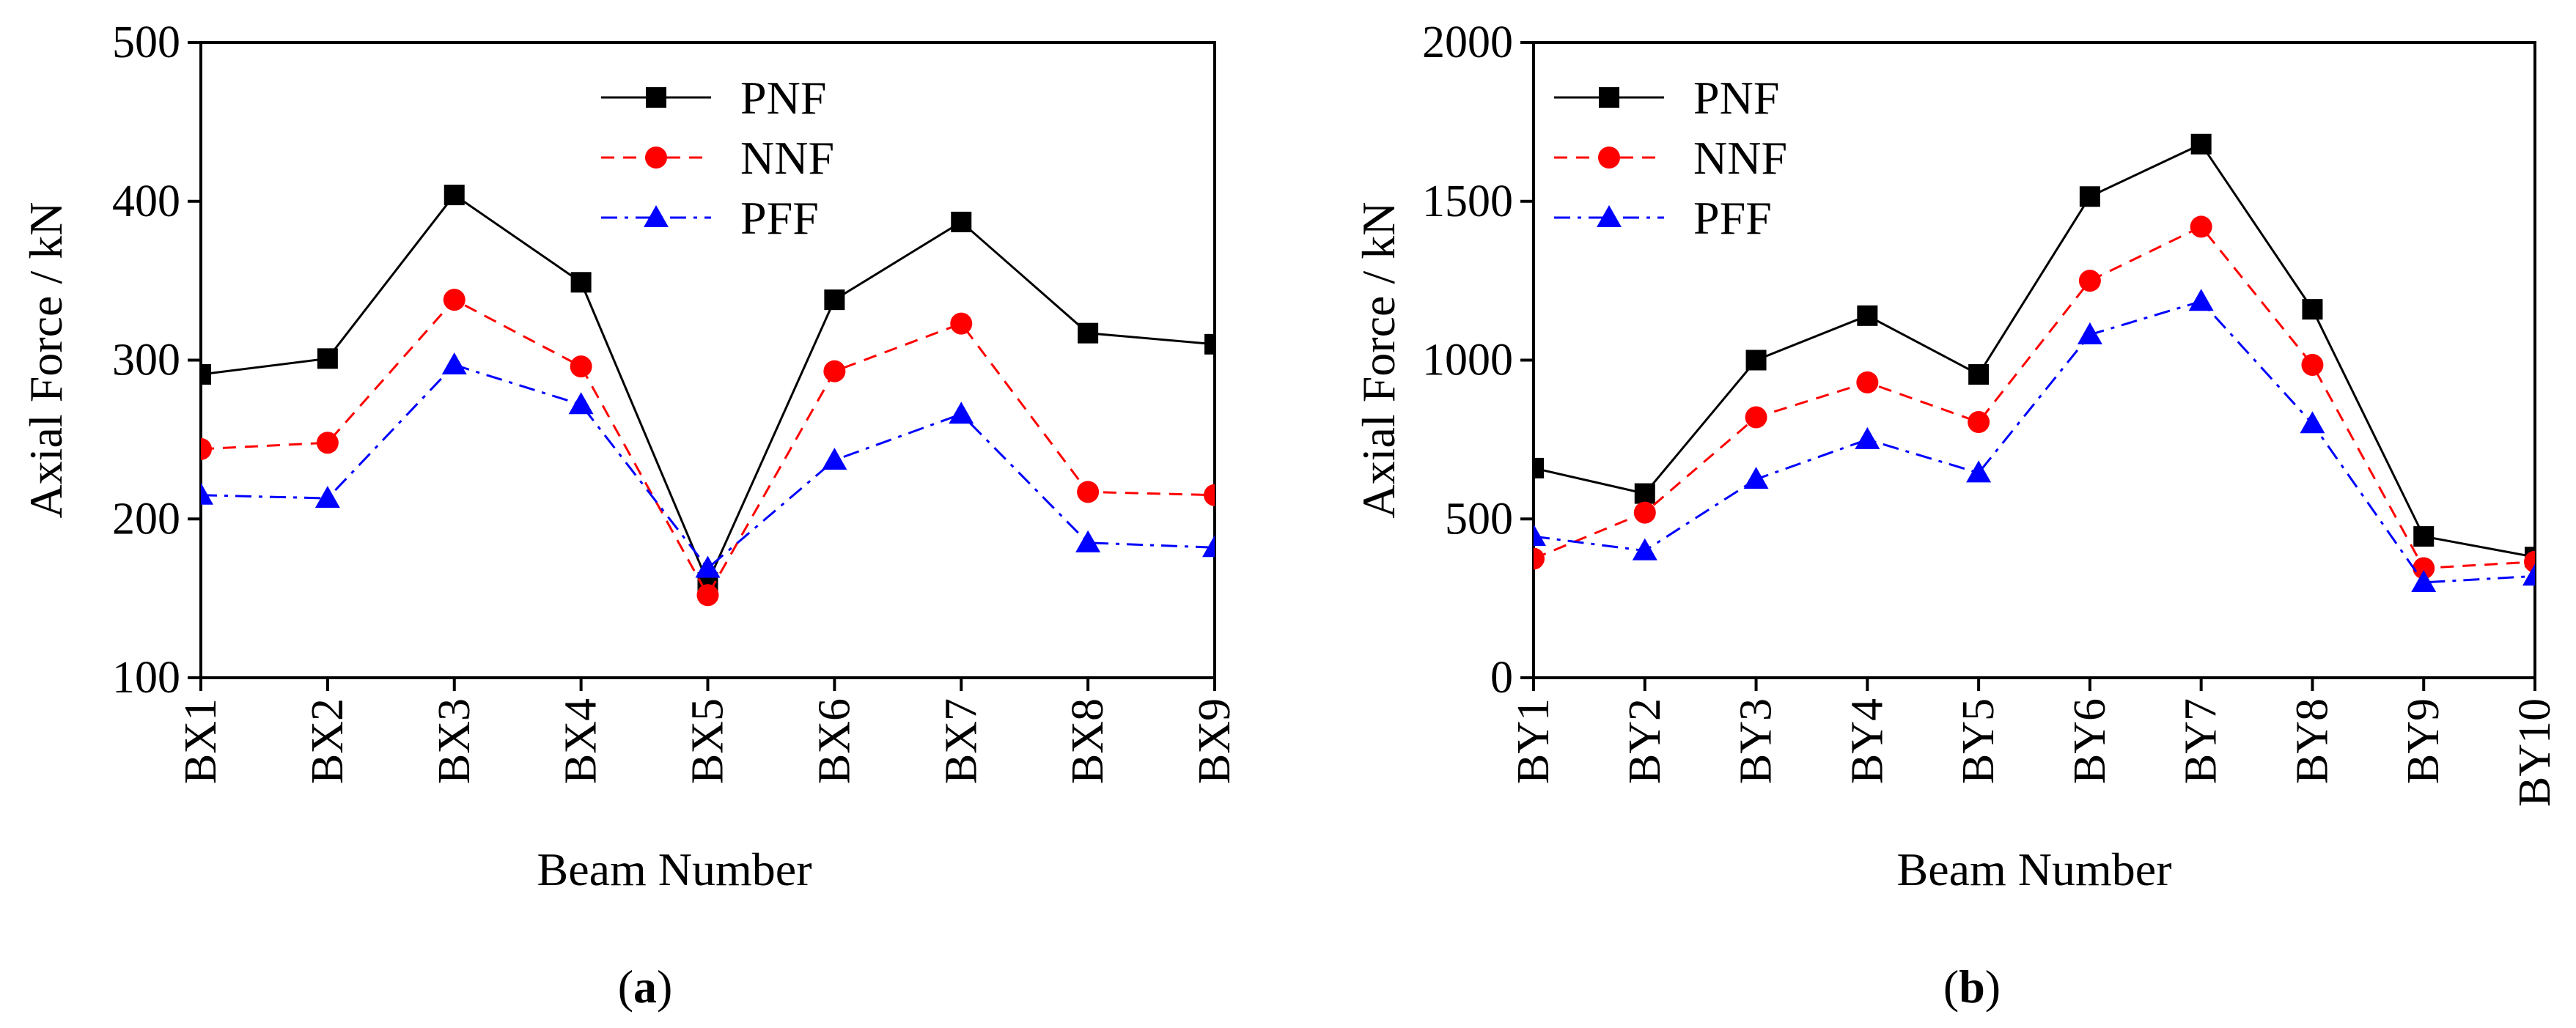 The image size is (2576, 1028). I want to click on y-tick-label: 0, so click(1501, 678).